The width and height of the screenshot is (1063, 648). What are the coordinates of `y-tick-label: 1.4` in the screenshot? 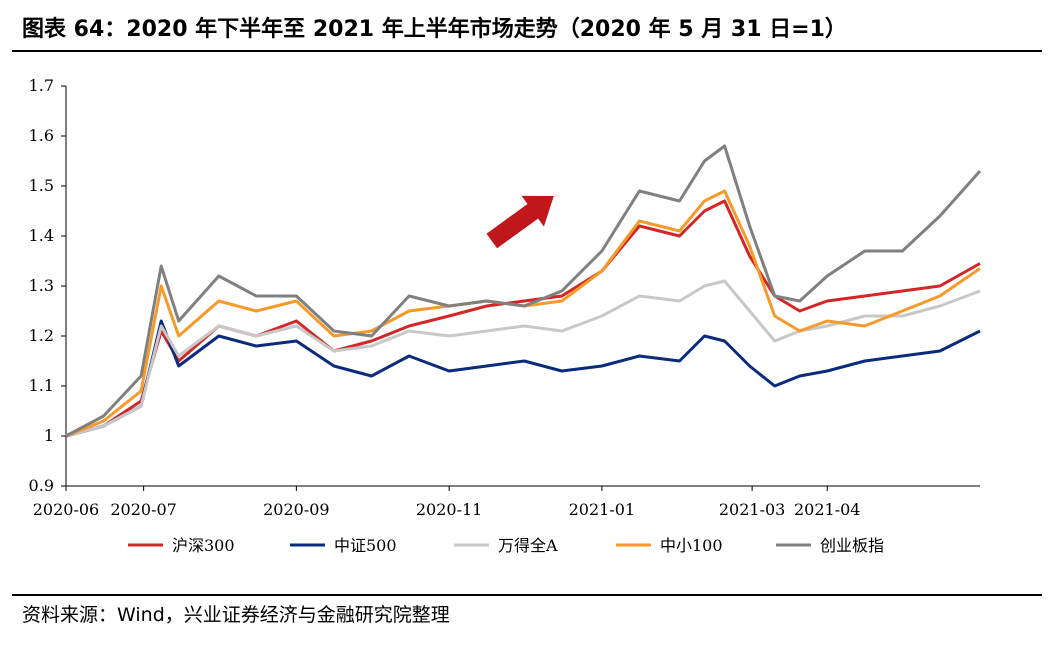 It's located at (41, 235).